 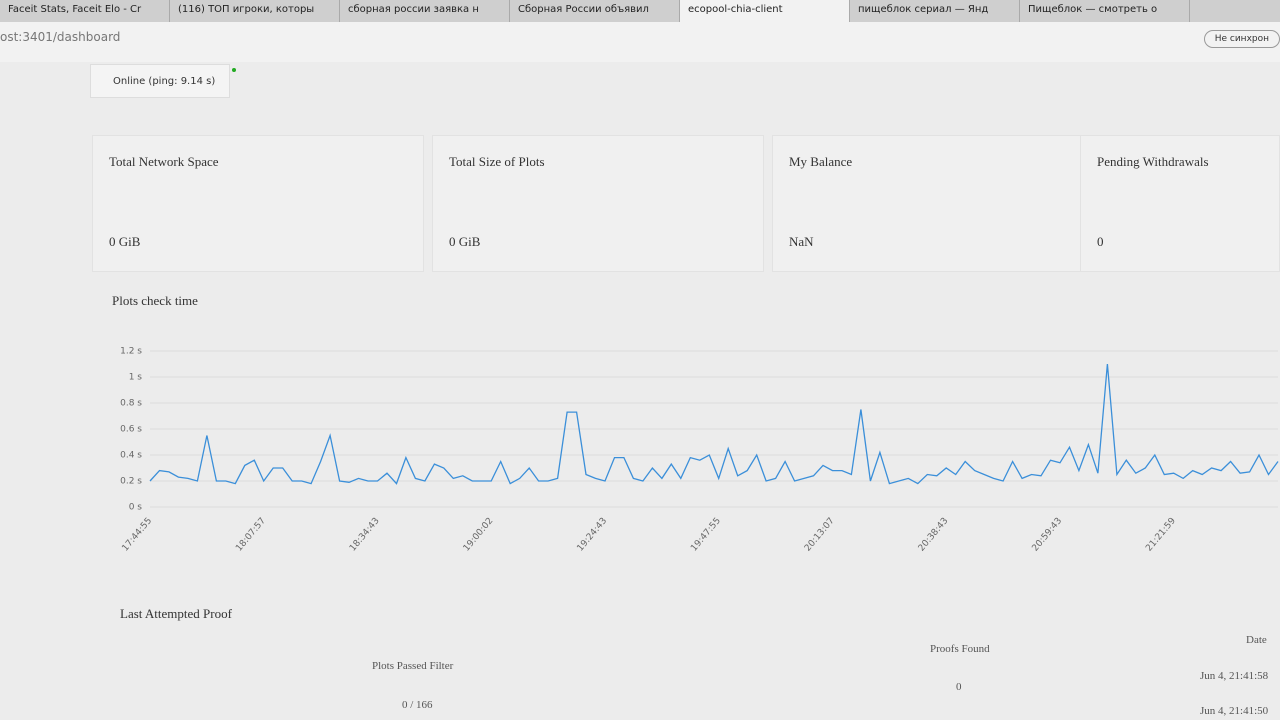 I want to click on table-cell: Jun 4, 21:41:58, so click(x=1234, y=676).